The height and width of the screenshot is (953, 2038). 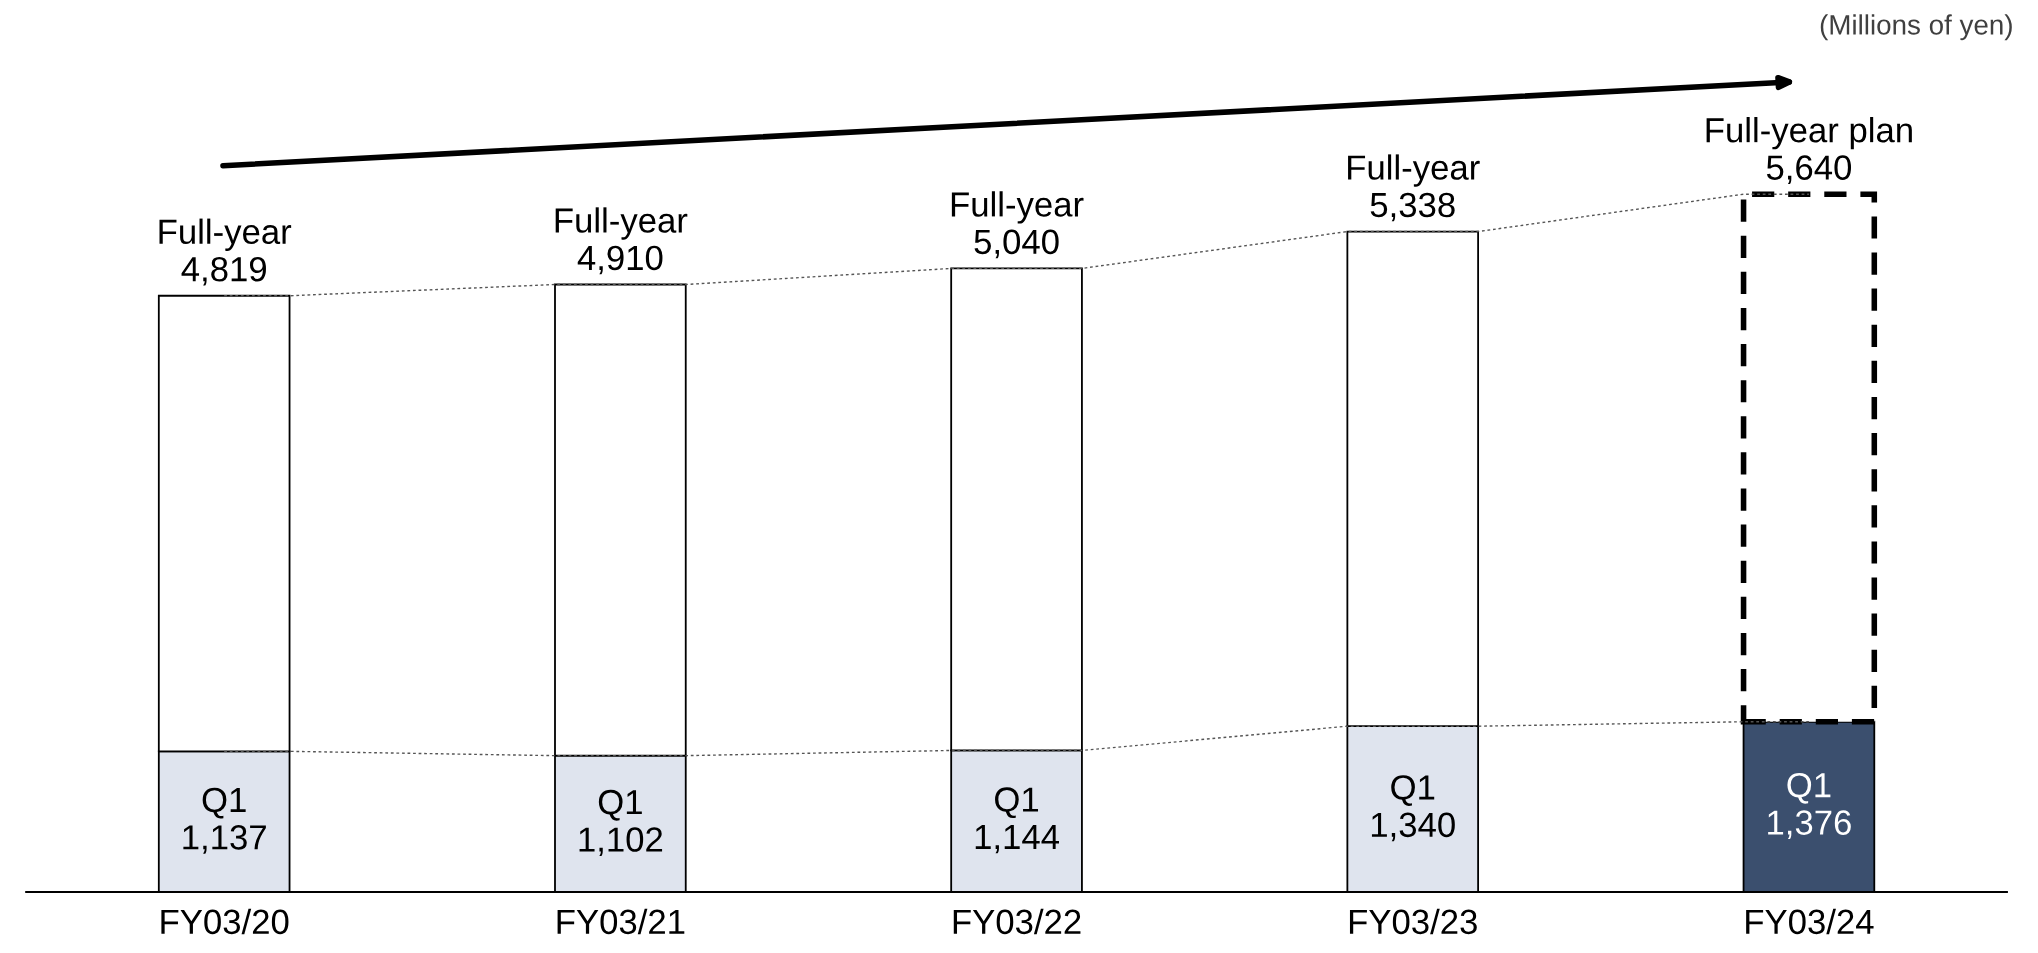 I want to click on data-label: Q1 1,376, so click(x=1809, y=806).